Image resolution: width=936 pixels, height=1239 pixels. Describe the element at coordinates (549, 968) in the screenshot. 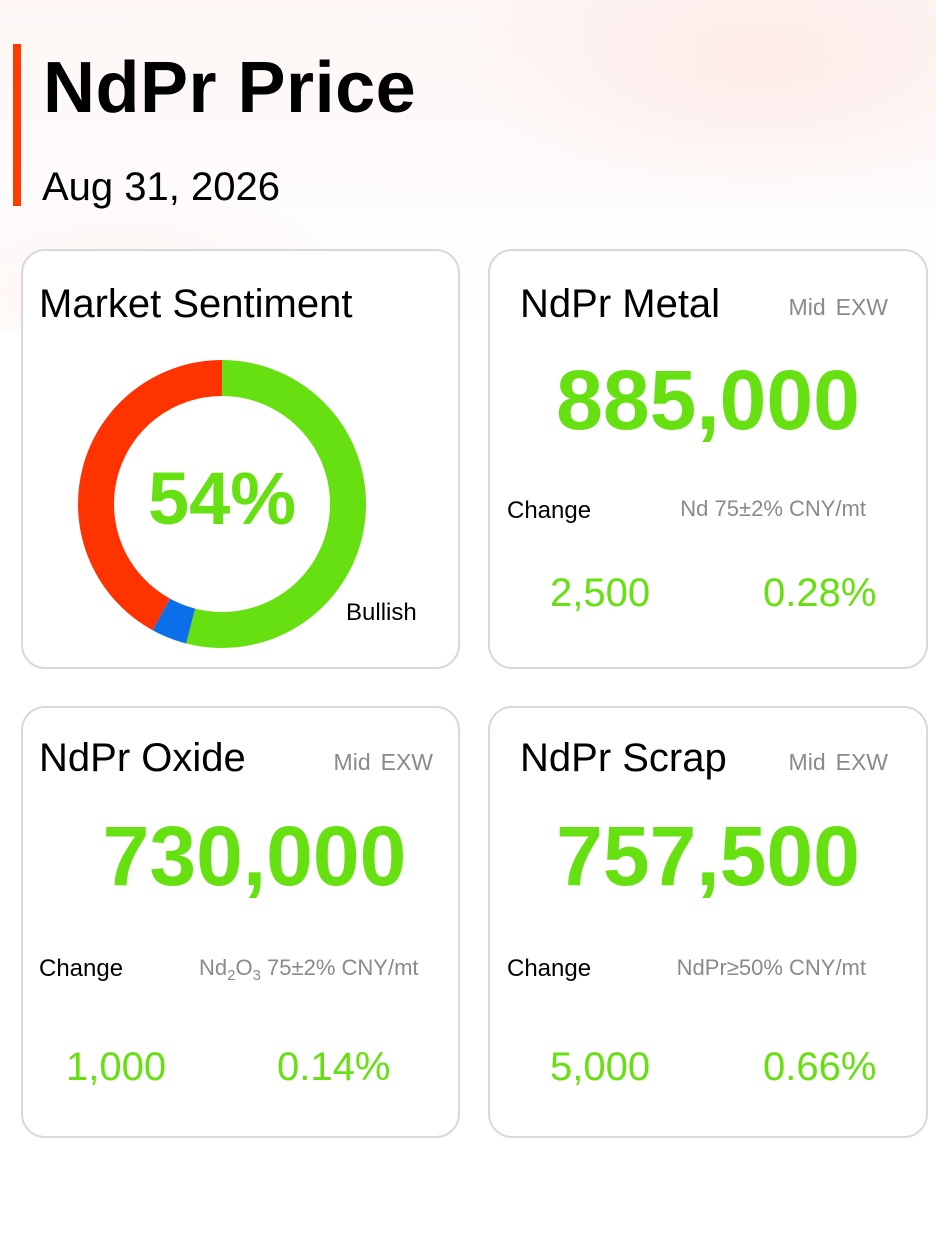

I see `scrap-change-label: Change` at that location.